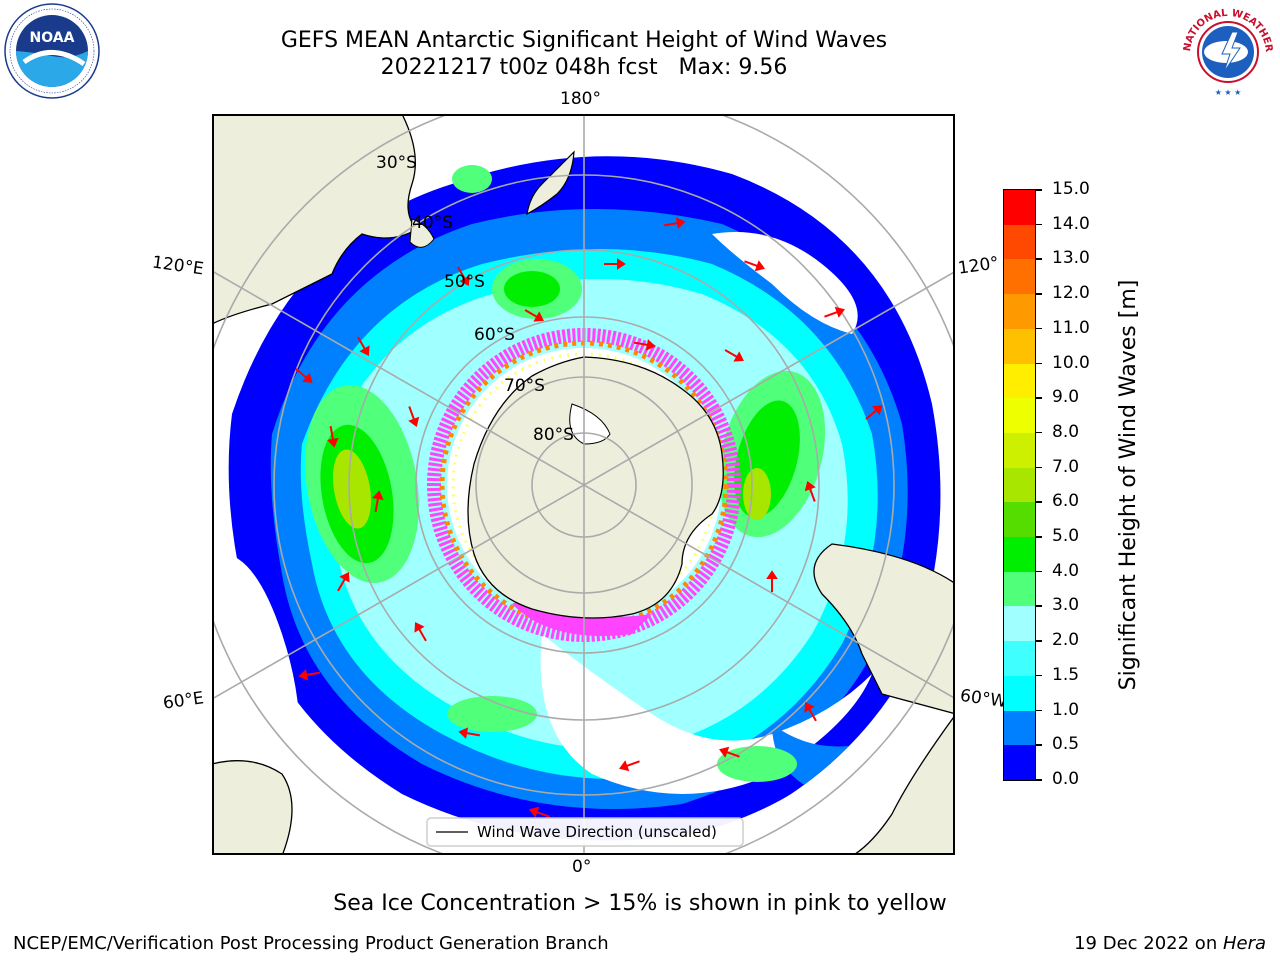 This screenshot has height=960, width=1280. What do you see at coordinates (1066, 466) in the screenshot?
I see `colorbar-tick-label: 7.0` at bounding box center [1066, 466].